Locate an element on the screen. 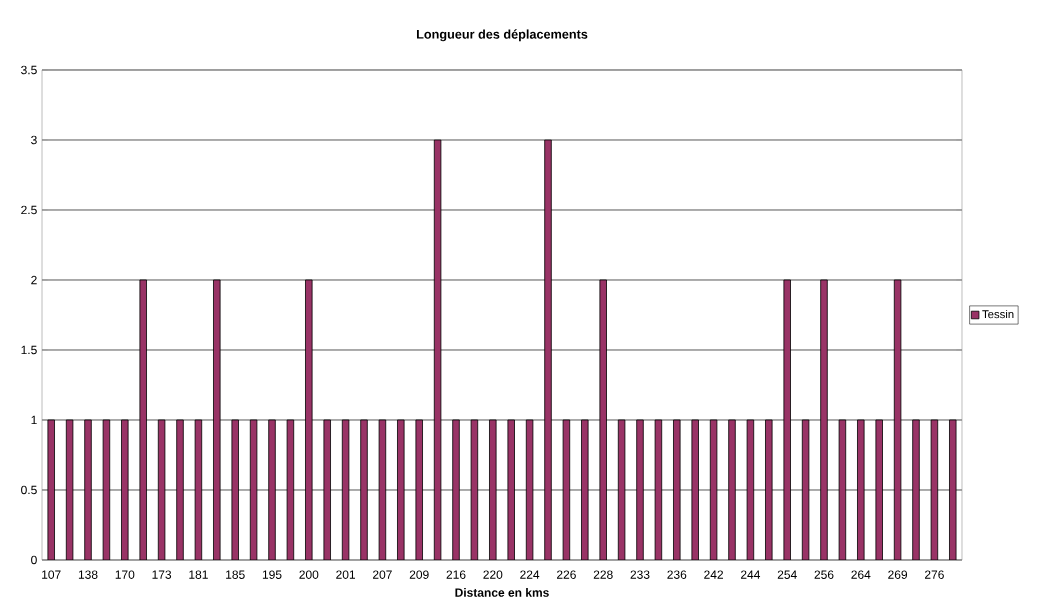 The height and width of the screenshot is (613, 1039). x-tick-label: 170 is located at coordinates (125, 574).